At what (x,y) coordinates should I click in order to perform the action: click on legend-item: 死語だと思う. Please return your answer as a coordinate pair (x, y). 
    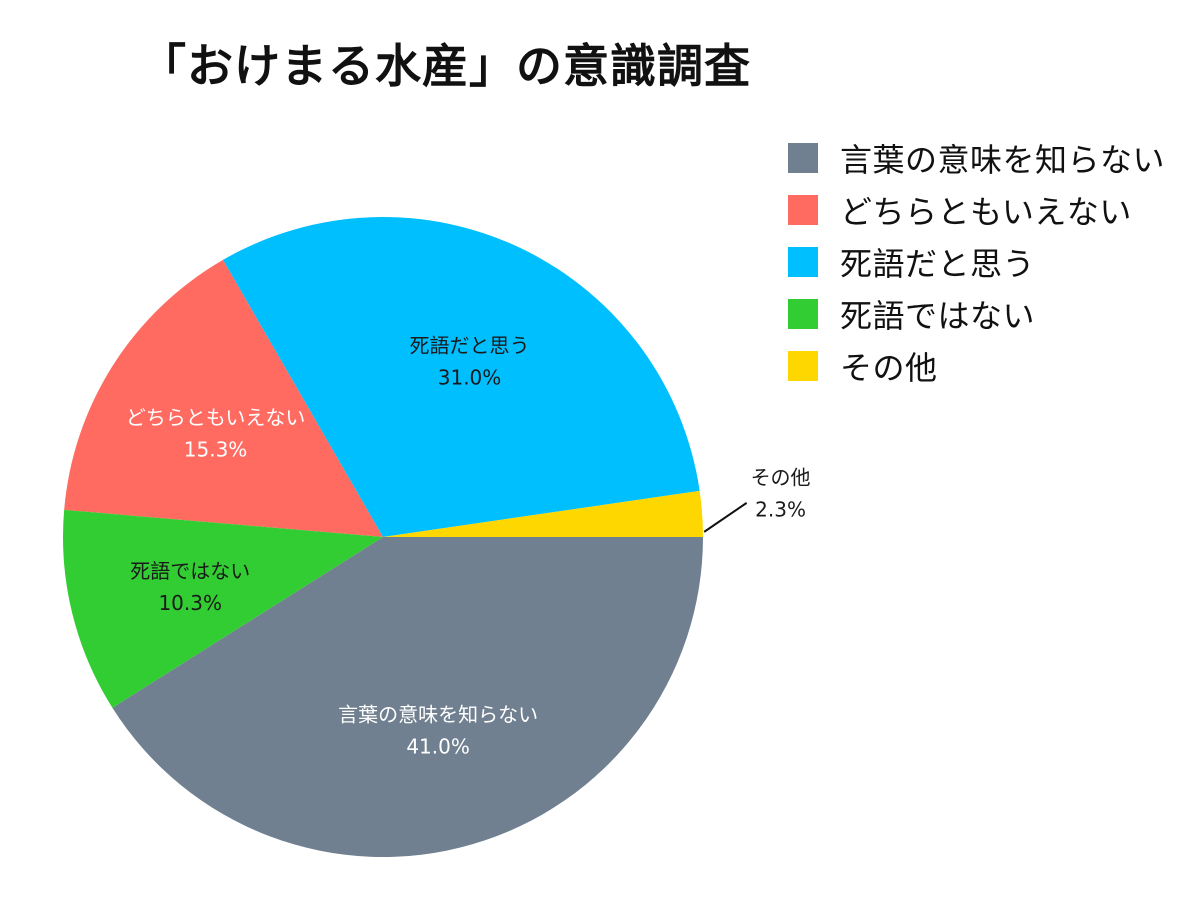
    Looking at the image, I should click on (990, 262).